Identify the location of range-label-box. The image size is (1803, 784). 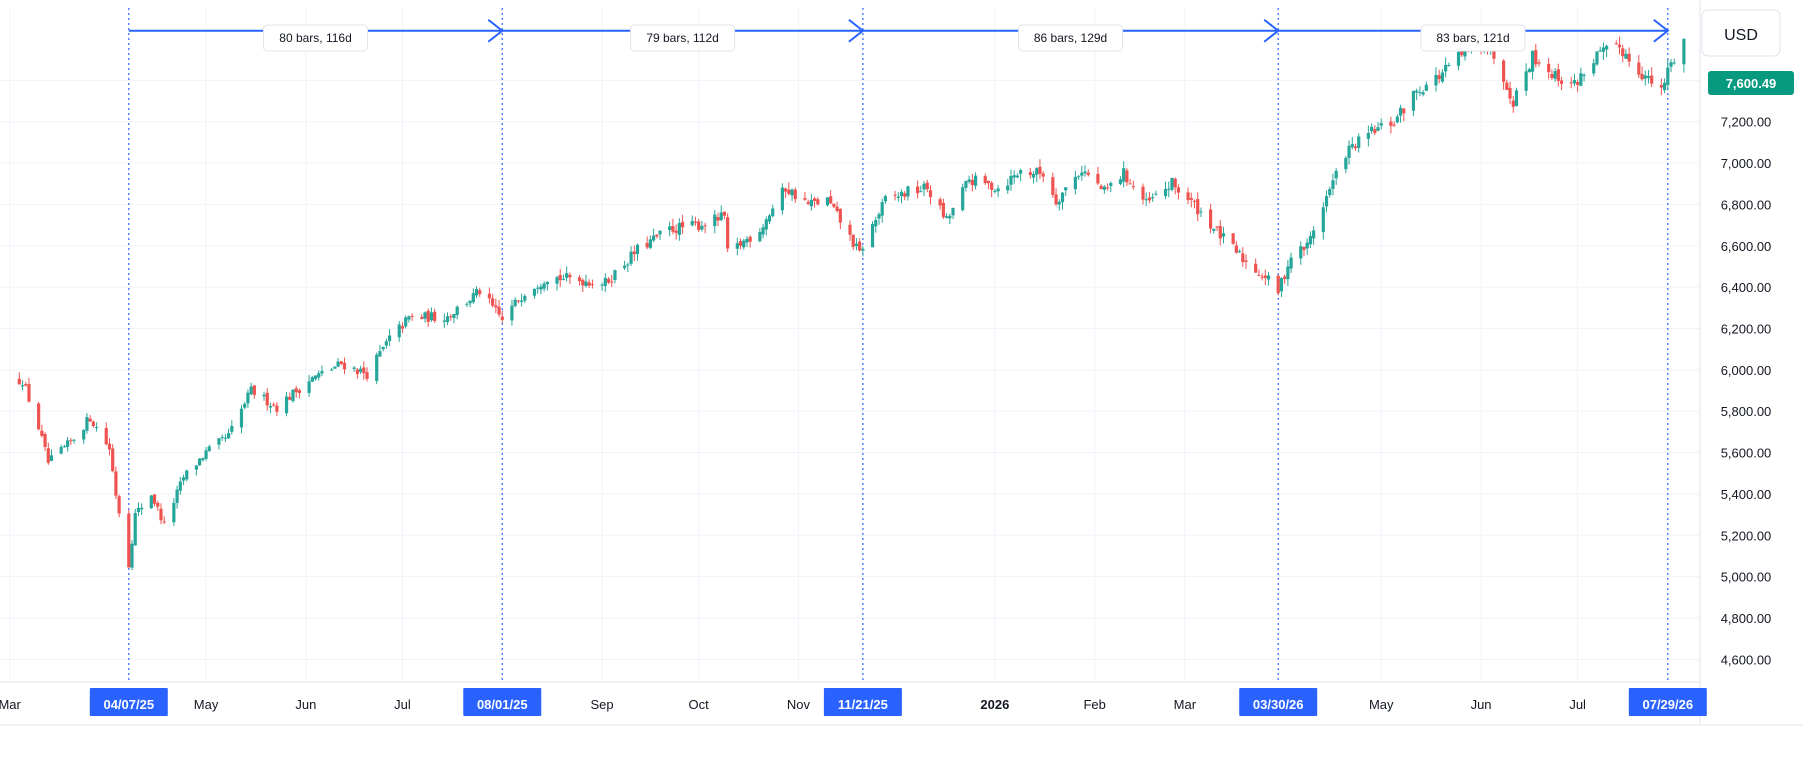
(1473, 38).